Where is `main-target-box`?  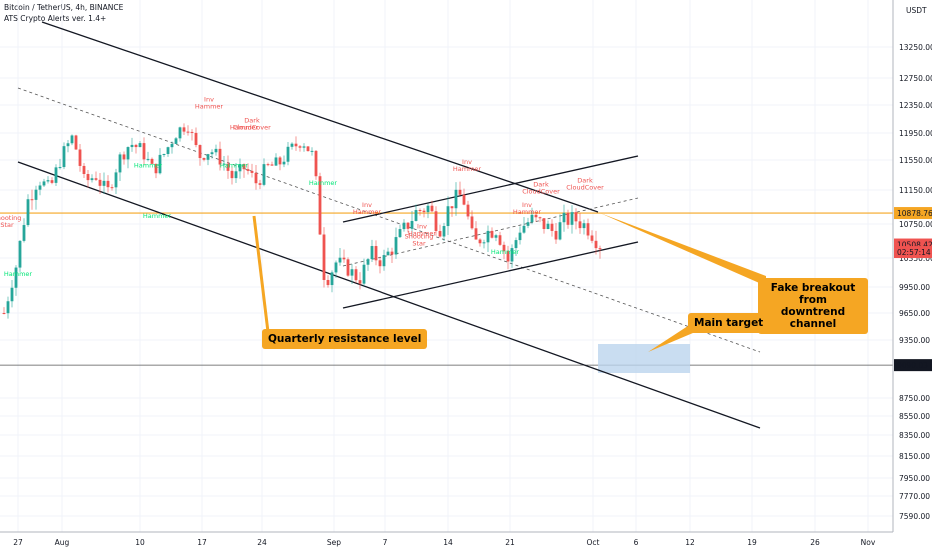
main-target-box is located at coordinates (644, 358).